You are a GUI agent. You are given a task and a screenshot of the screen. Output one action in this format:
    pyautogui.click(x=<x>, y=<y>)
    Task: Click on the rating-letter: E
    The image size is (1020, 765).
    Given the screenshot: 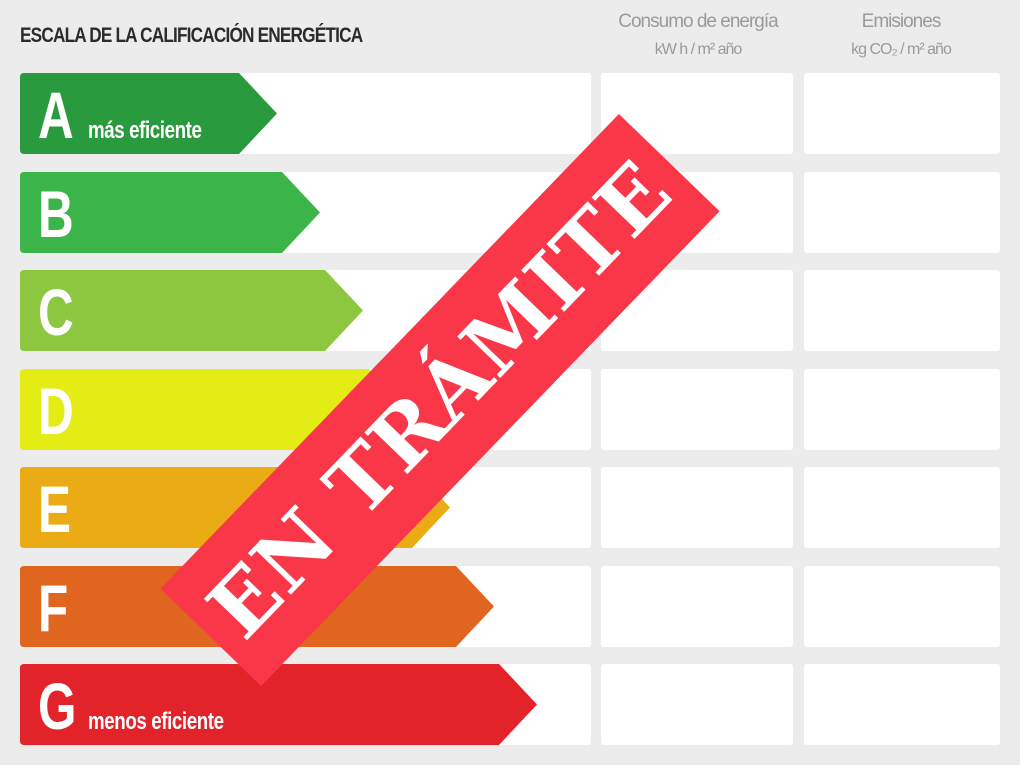 What is the action you would take?
    pyautogui.click(x=55, y=509)
    